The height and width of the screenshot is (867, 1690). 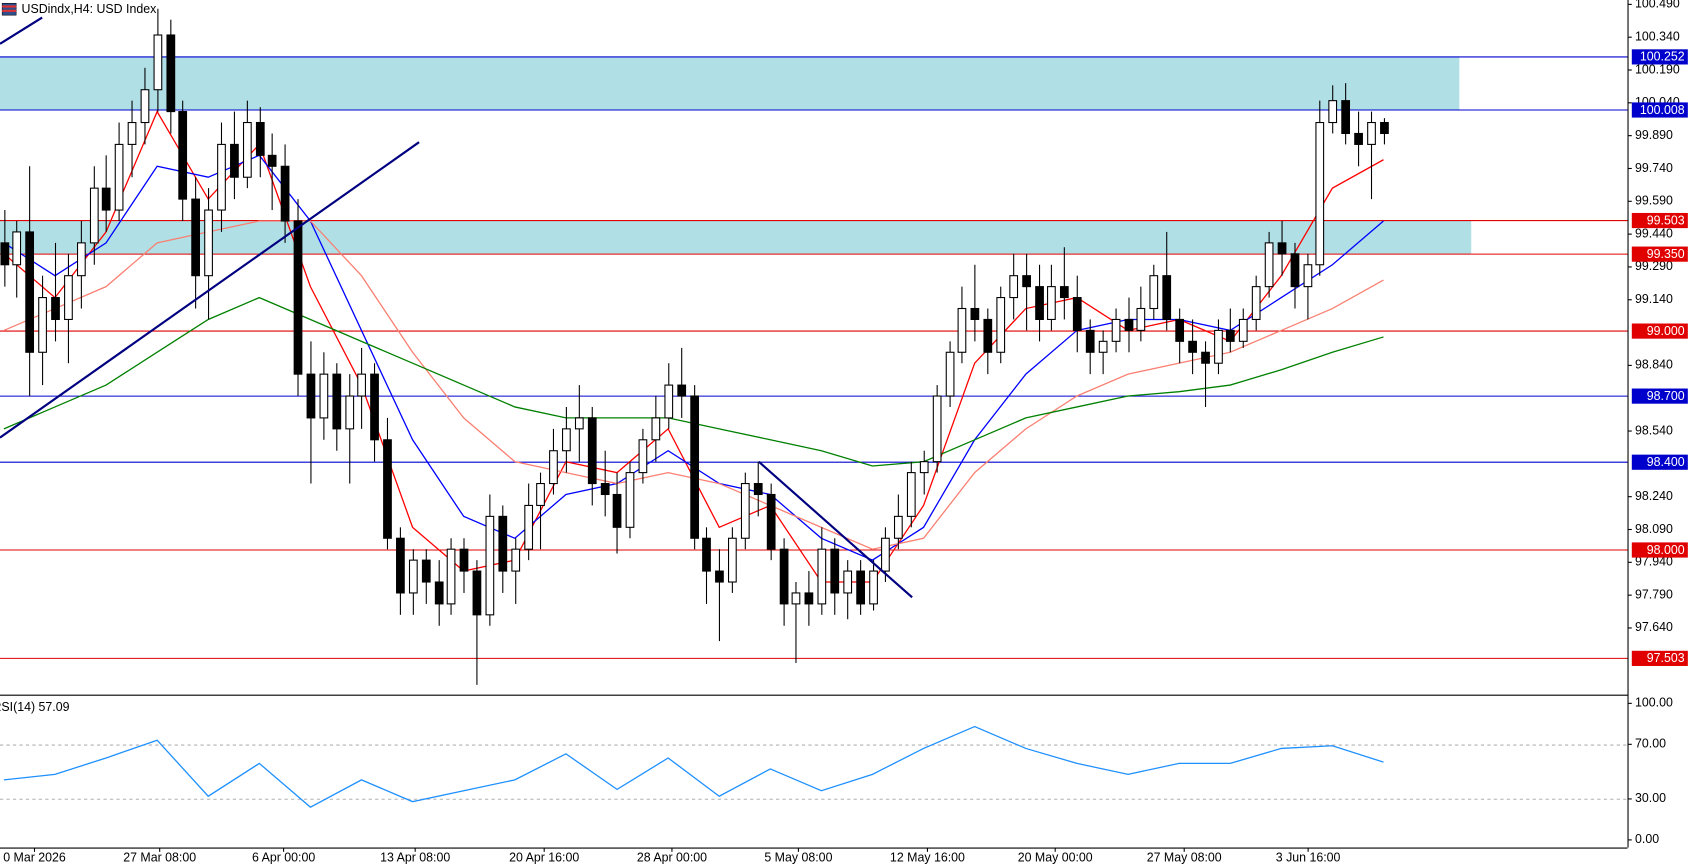 I want to click on y-tick-label: 99.740, so click(x=1654, y=168).